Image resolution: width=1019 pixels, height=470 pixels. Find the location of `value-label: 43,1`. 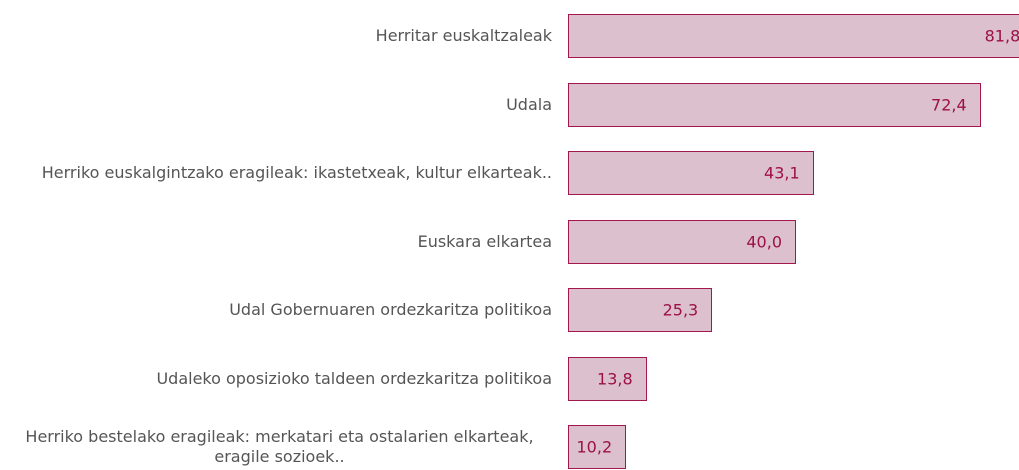

value-label: 43,1 is located at coordinates (782, 173).